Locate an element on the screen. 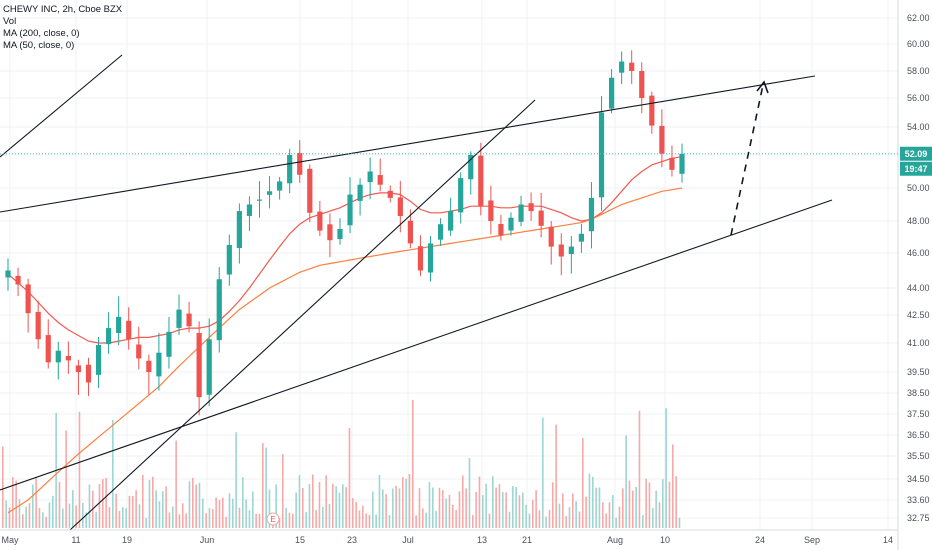  symbol-title: CHEWY INC, 2h, Cboe BZX is located at coordinates (63, 9).